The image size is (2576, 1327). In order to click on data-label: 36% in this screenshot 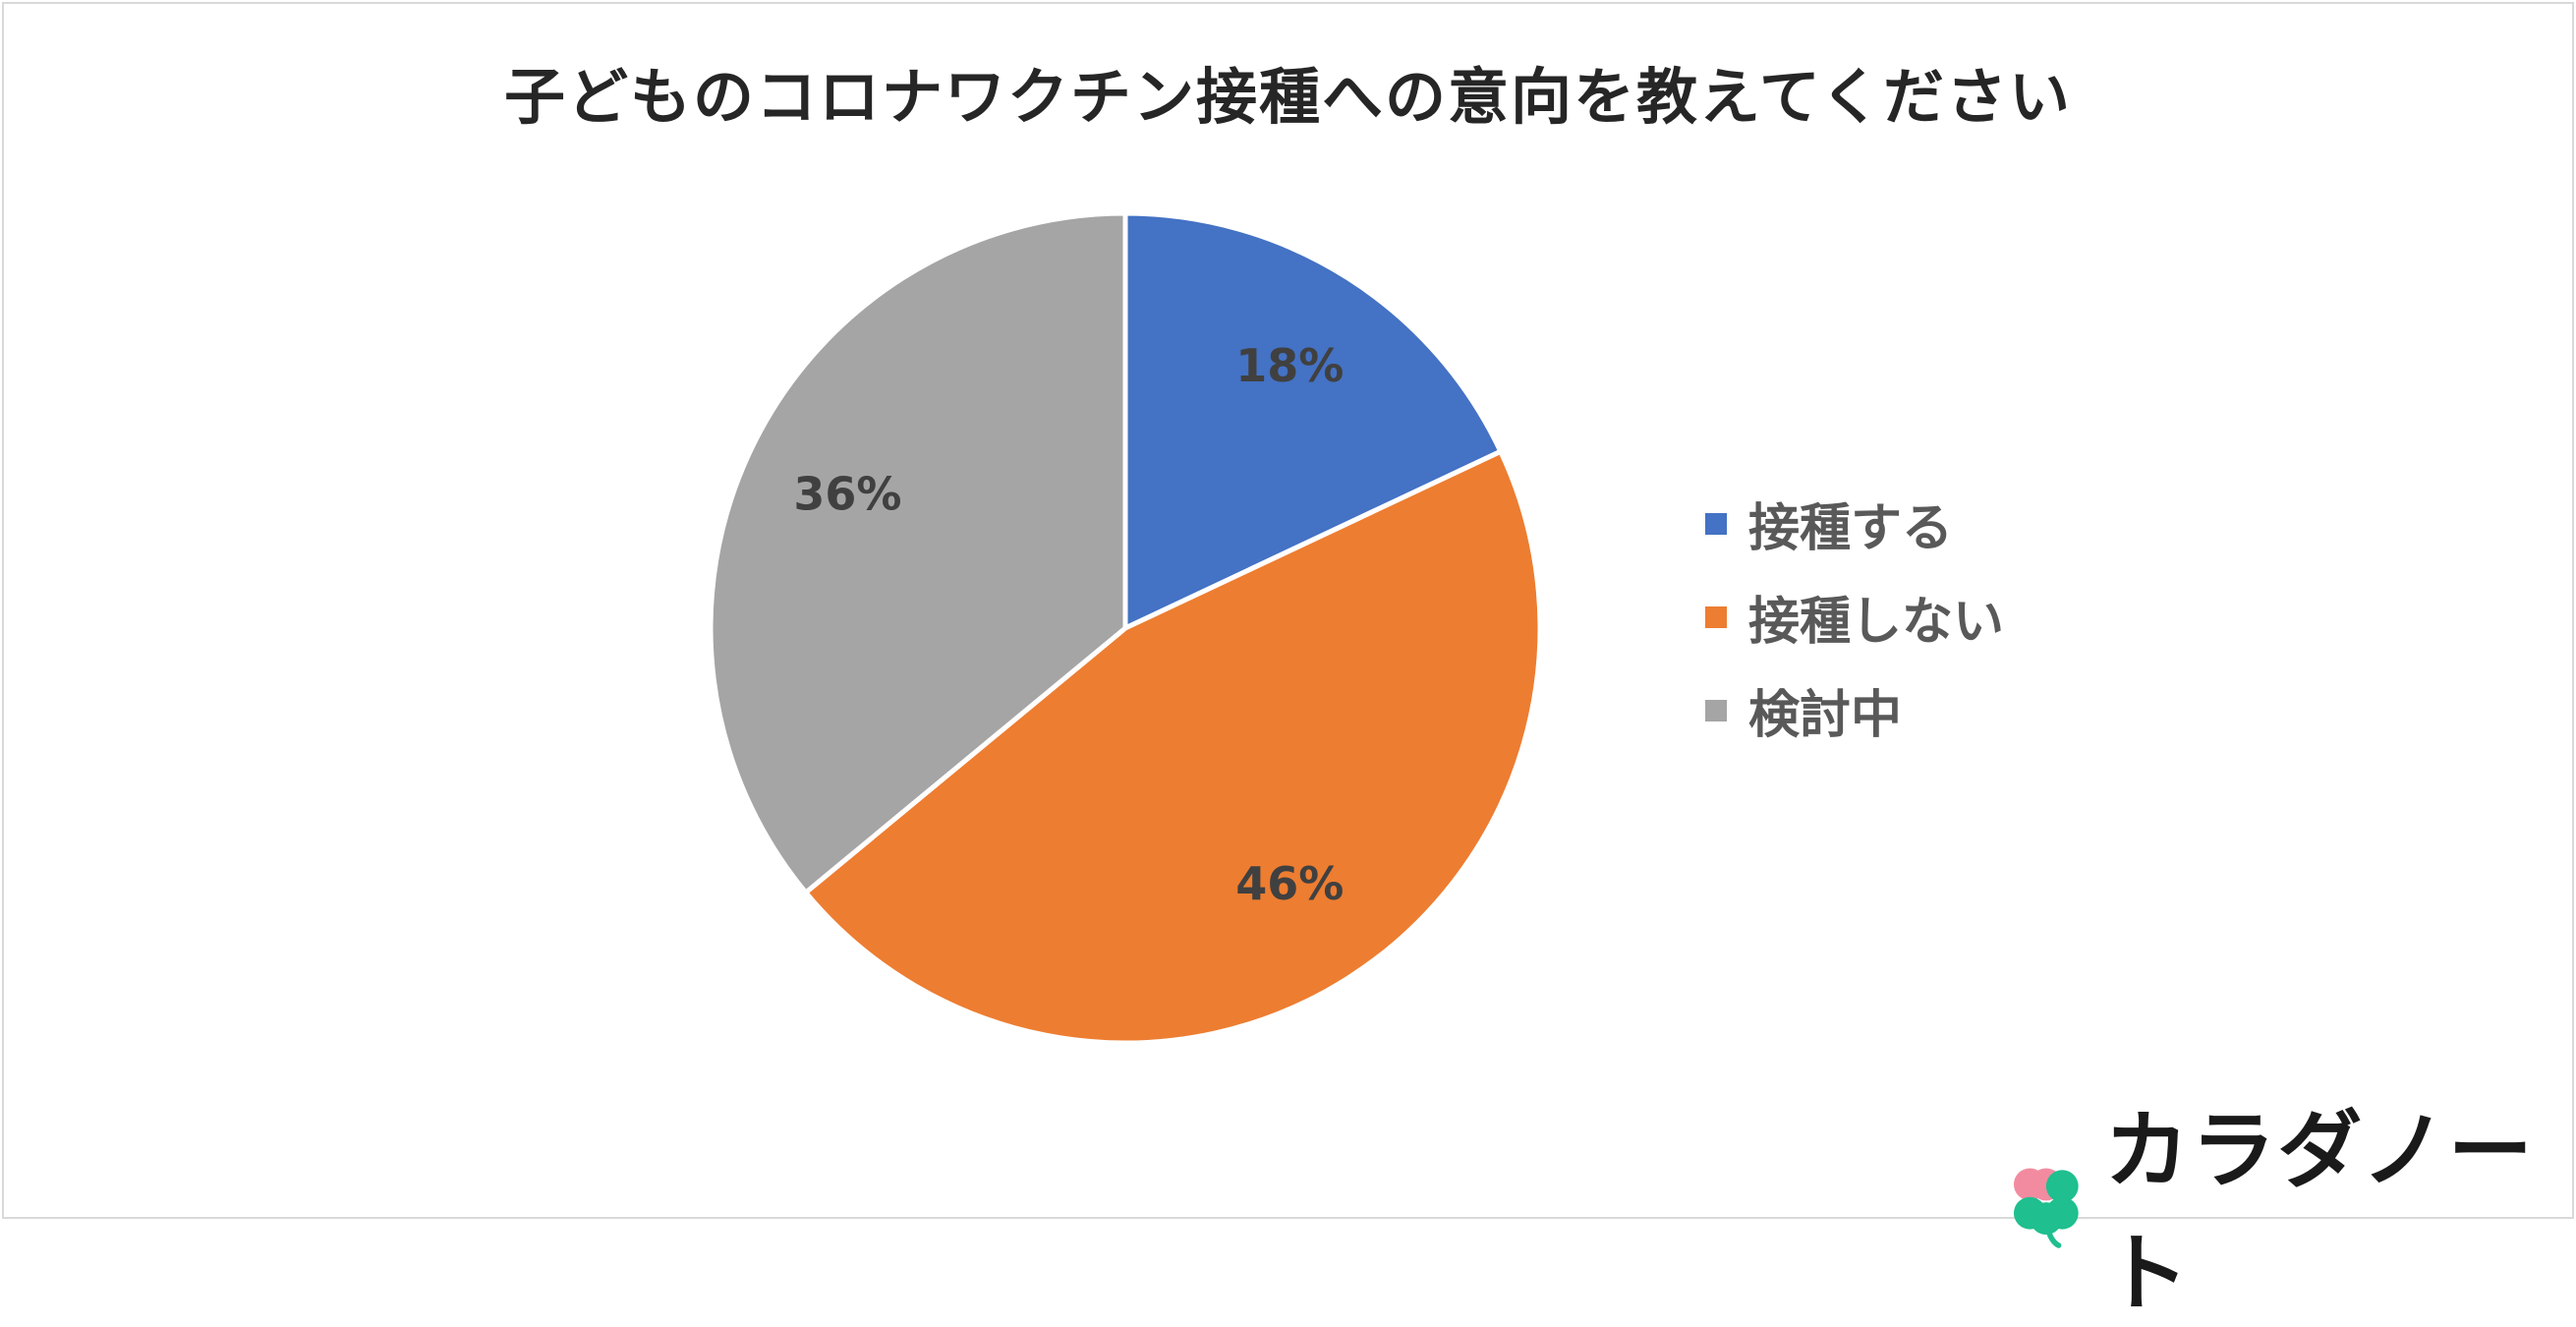, I will do `click(847, 495)`.